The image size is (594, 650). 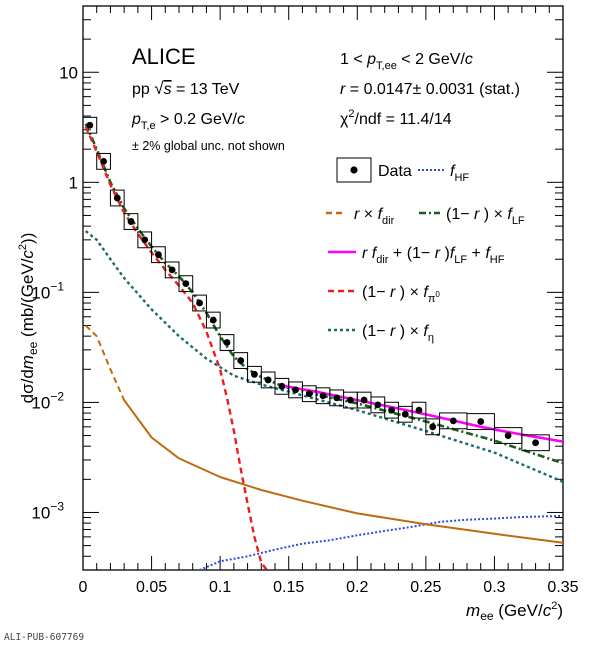 What do you see at coordinates (433, 255) in the screenshot?
I see `legend-sum-label: r fdir + (1− r )fLF + fHF` at bounding box center [433, 255].